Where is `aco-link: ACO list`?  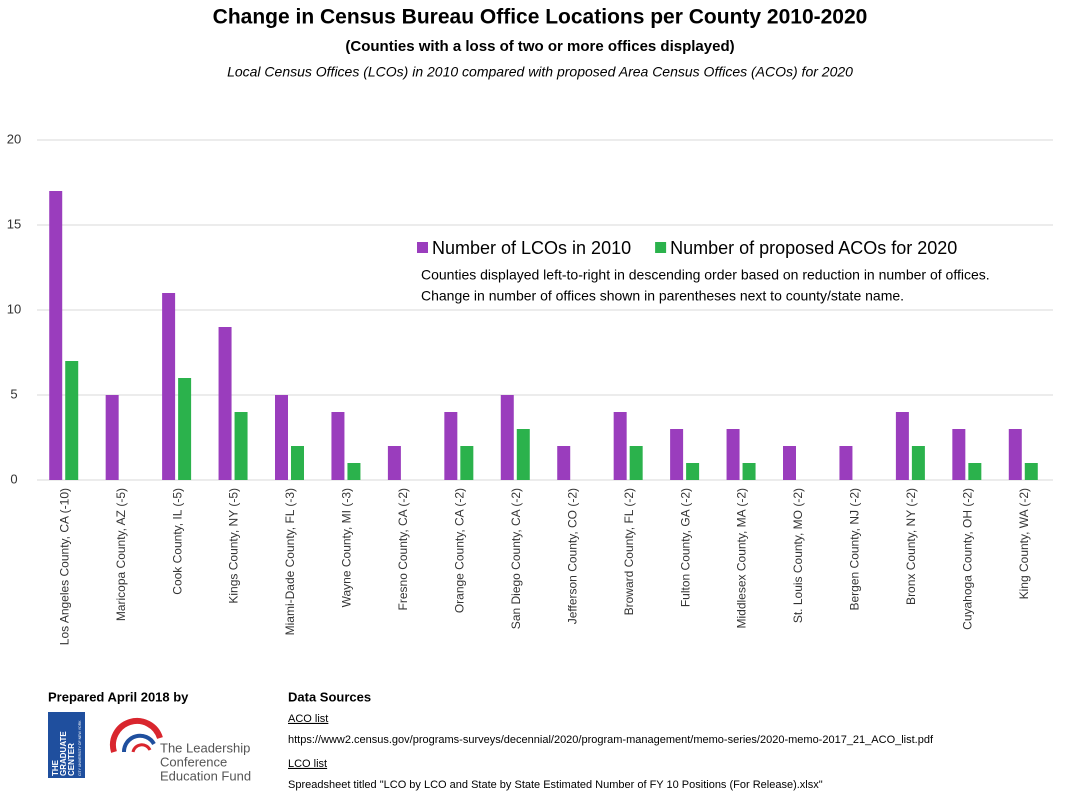 aco-link: ACO list is located at coordinates (308, 719).